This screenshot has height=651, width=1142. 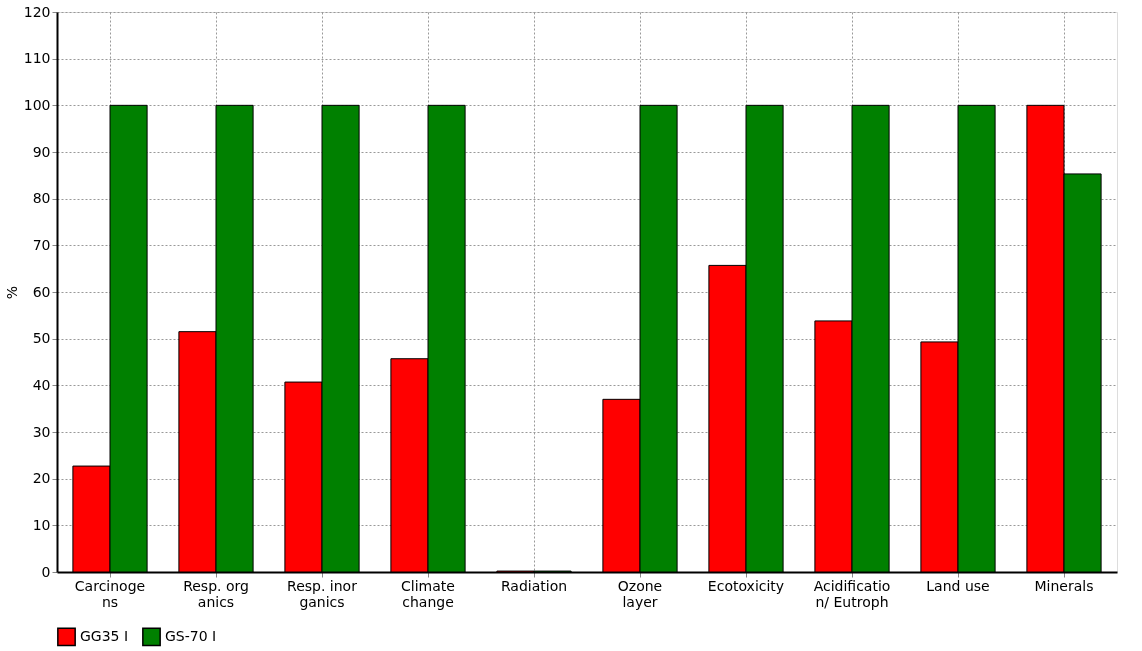 I want to click on y-tick-label: 100, so click(x=37, y=104).